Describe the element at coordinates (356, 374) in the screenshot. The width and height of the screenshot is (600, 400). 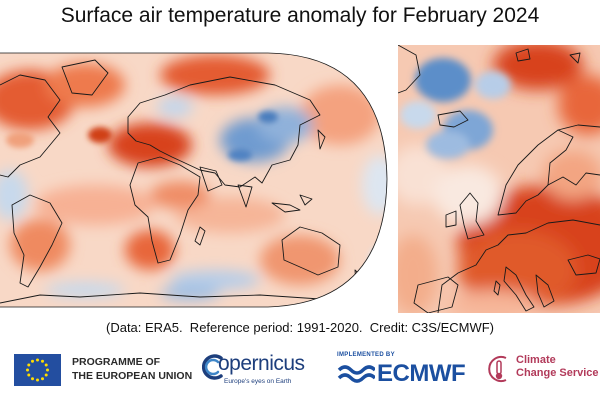
I see `ecmwf-wave-icon` at that location.